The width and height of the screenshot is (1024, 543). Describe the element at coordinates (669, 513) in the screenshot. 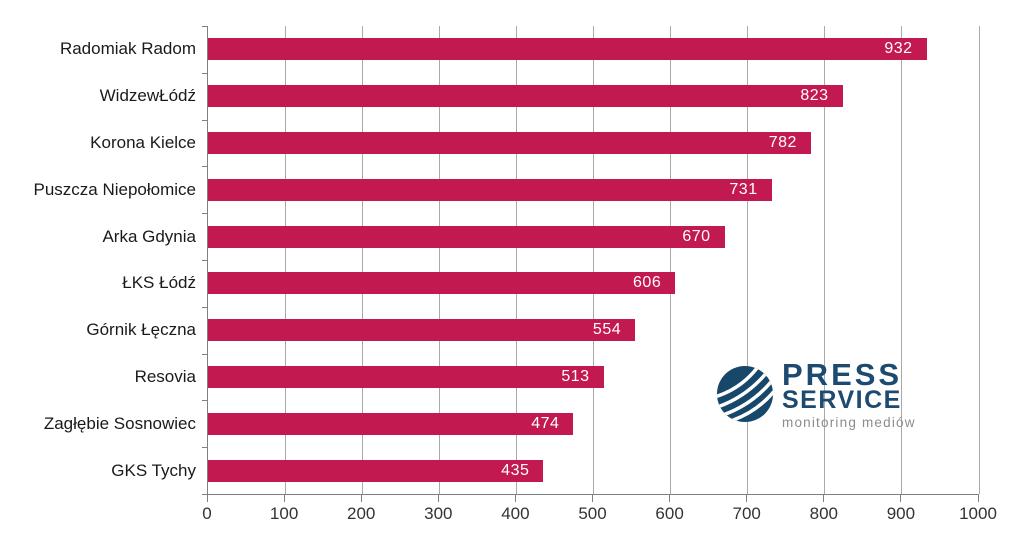

I see `x-axis-tick-label: 600` at that location.